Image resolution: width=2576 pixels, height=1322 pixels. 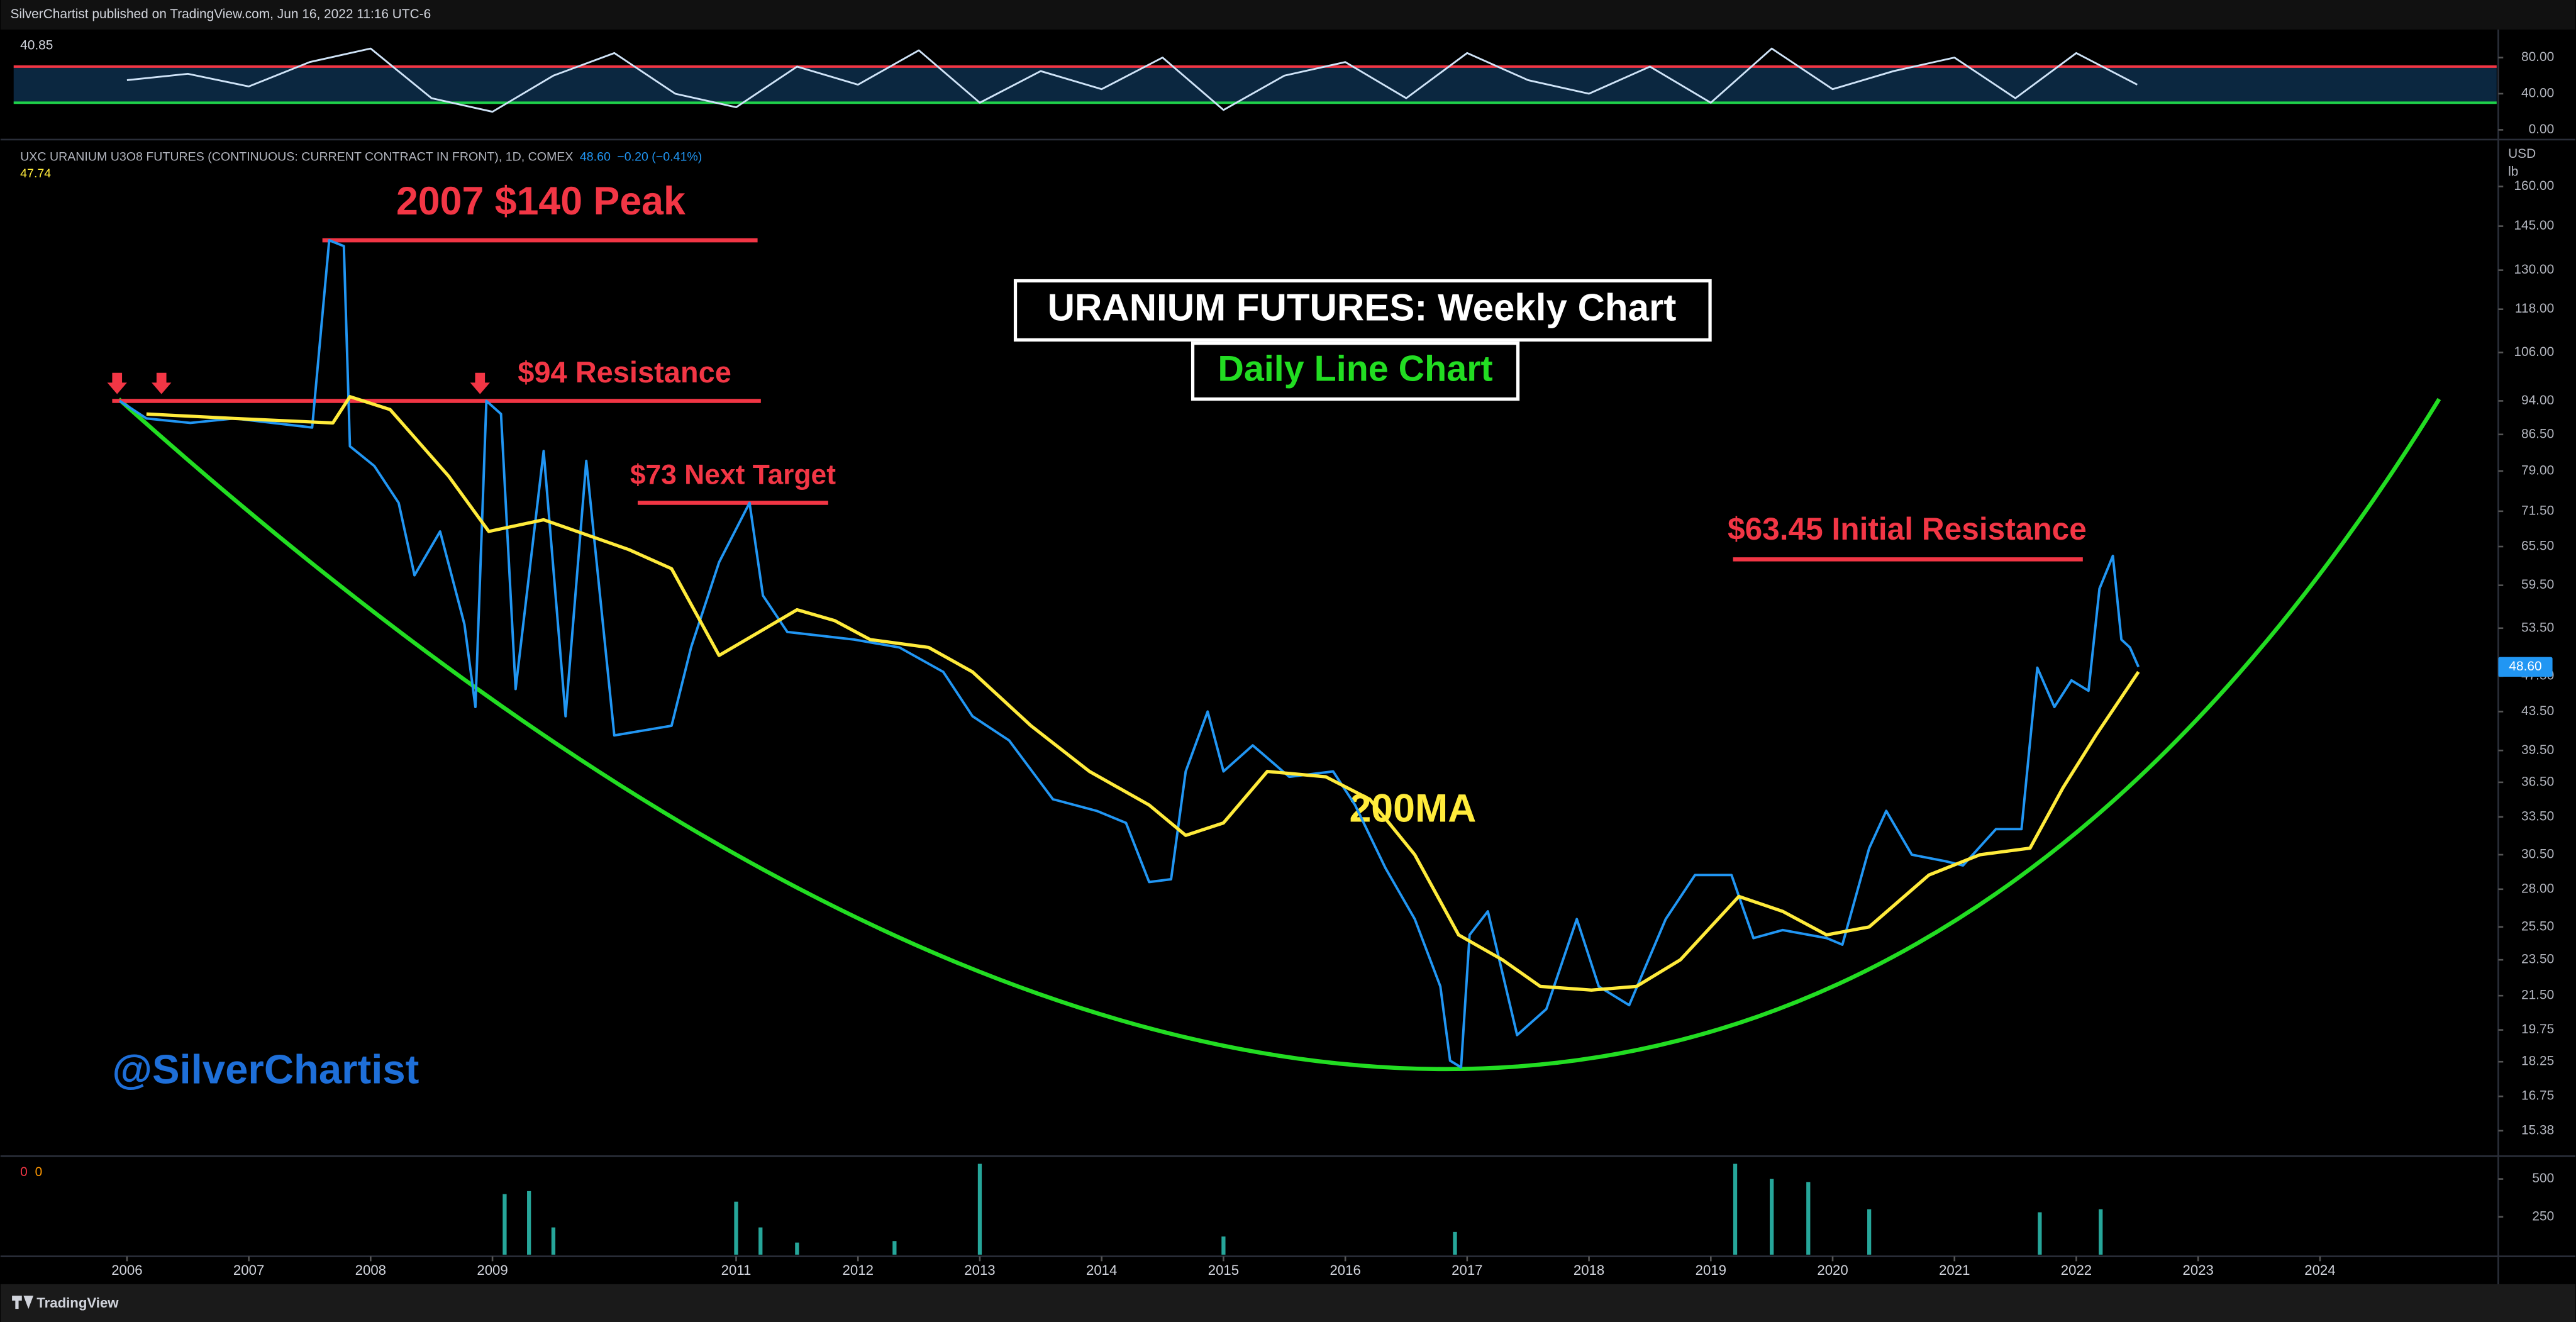 What do you see at coordinates (2537, 1061) in the screenshot?
I see `y-tick-label: 18.25` at bounding box center [2537, 1061].